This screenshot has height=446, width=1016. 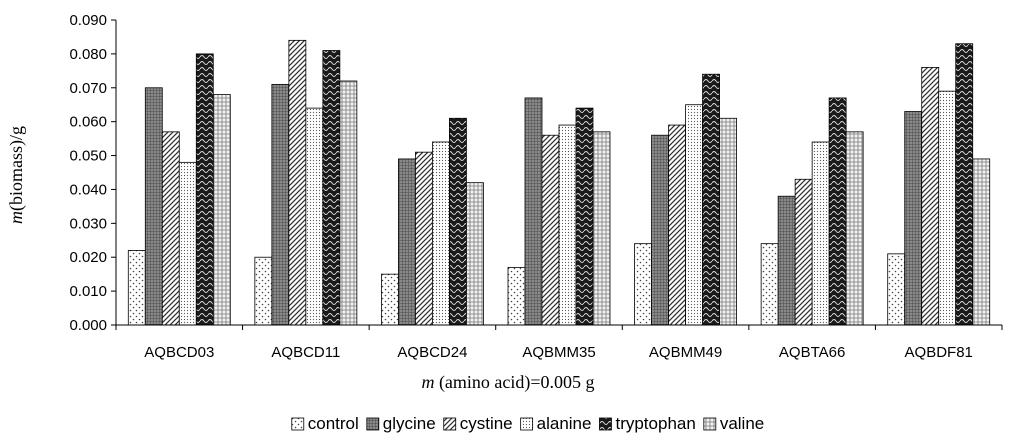 I want to click on legend-item-control: control, so click(x=325, y=423).